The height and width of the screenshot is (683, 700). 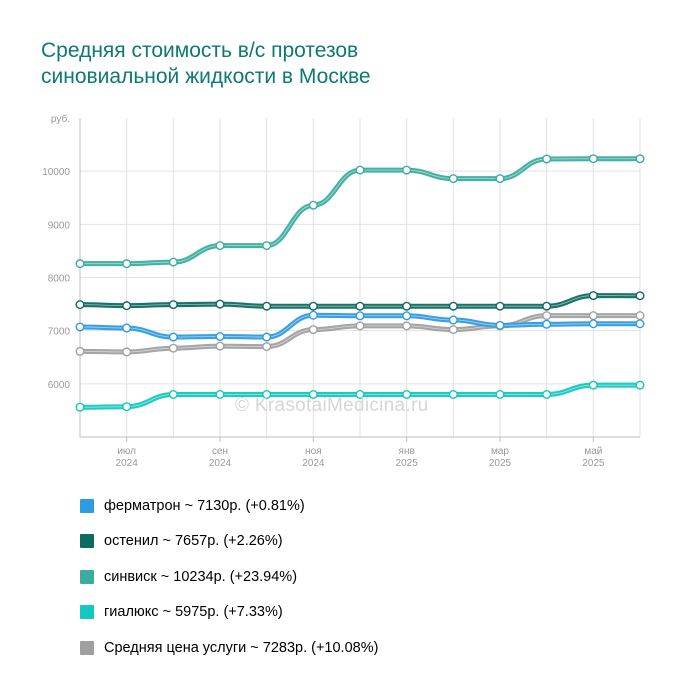 I want to click on legend-label: синвиск ~ 10234р. (+23.94%), so click(x=201, y=576).